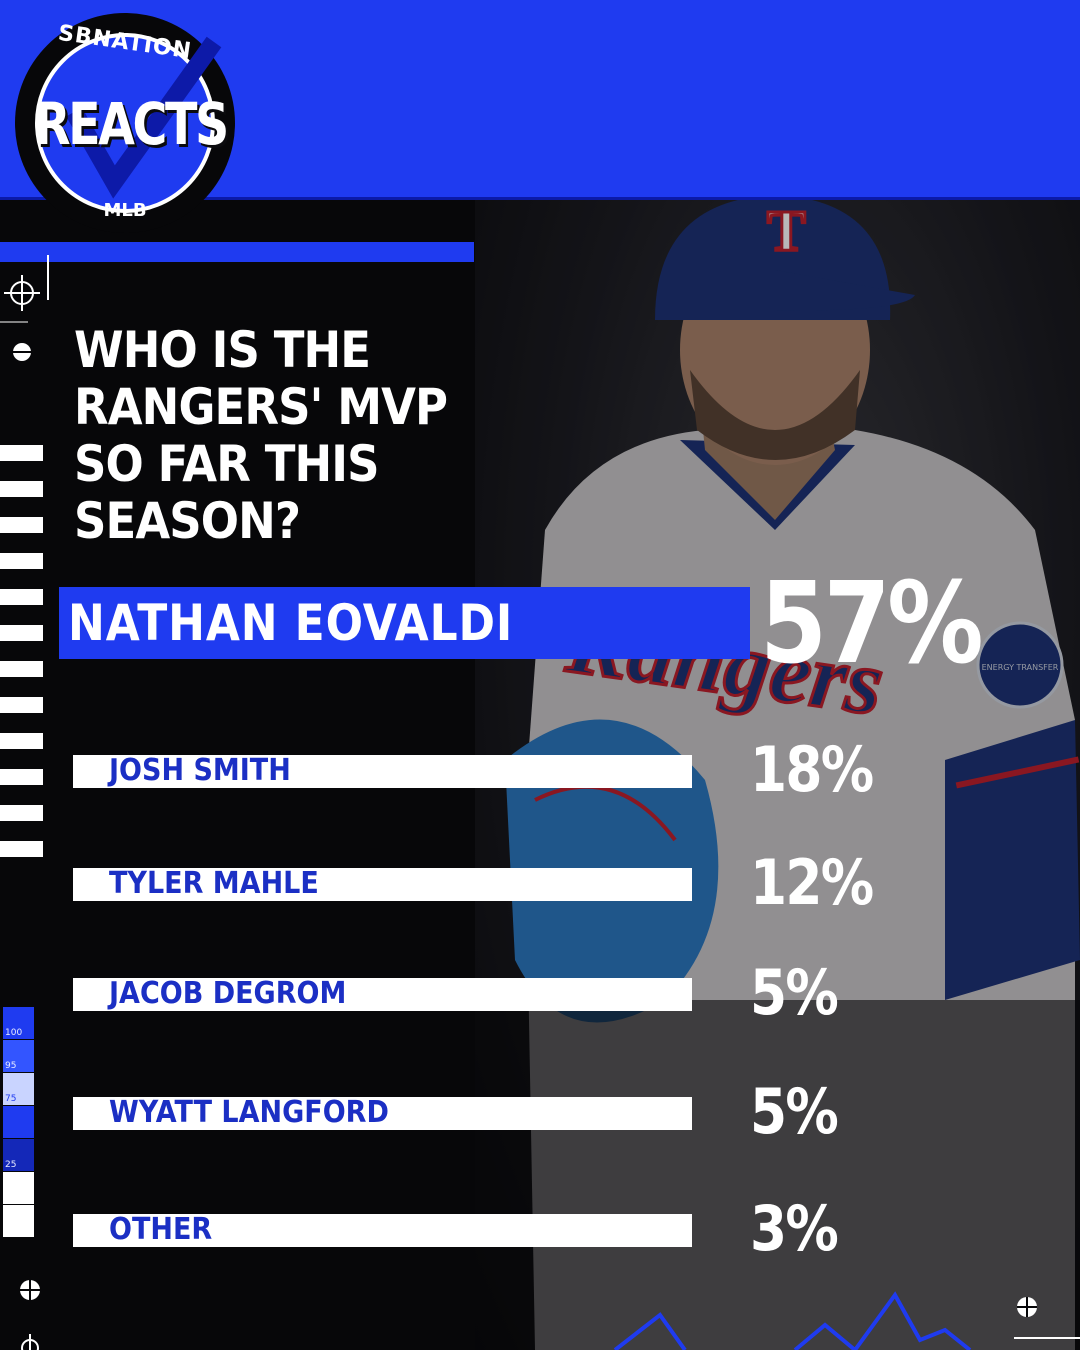 The image size is (1080, 1350). What do you see at coordinates (214, 883) in the screenshot?
I see `result-label-tyler-mahle: TYLER MAHLE` at bounding box center [214, 883].